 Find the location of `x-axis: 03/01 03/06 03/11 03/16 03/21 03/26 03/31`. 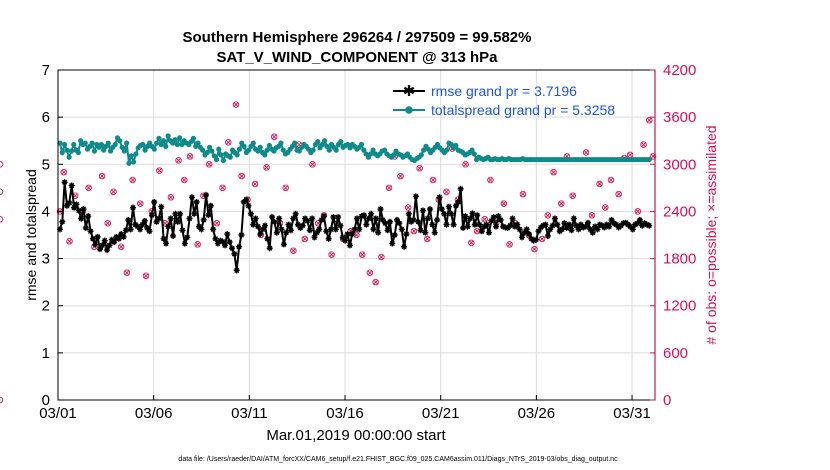

x-axis: 03/01 03/06 03/11 03/16 03/21 03/26 03/31 is located at coordinates (345, 408).